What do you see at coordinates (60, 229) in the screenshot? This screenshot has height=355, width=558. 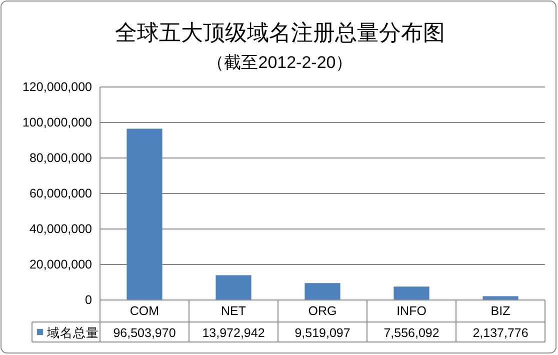 I see `y-tick-label: 40,000,000` at bounding box center [60, 229].